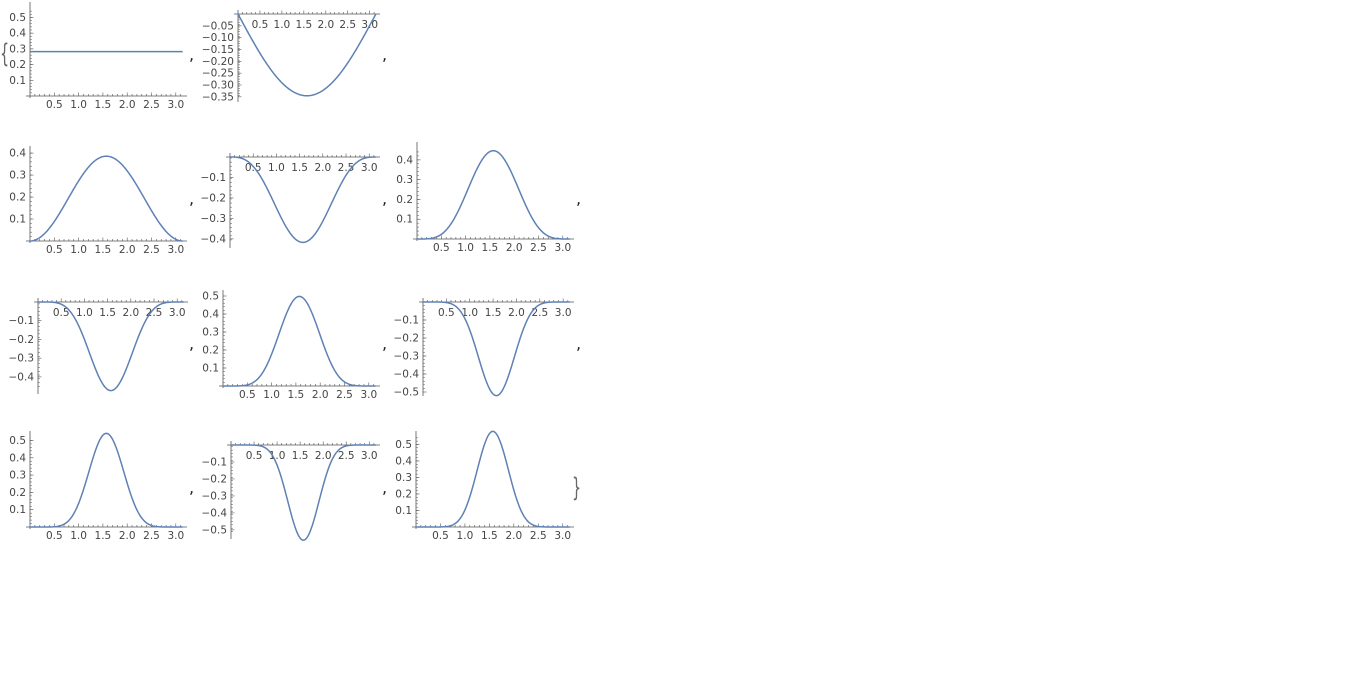 The image size is (1346, 698). I want to click on y-tick-label: −0.25, so click(218, 74).